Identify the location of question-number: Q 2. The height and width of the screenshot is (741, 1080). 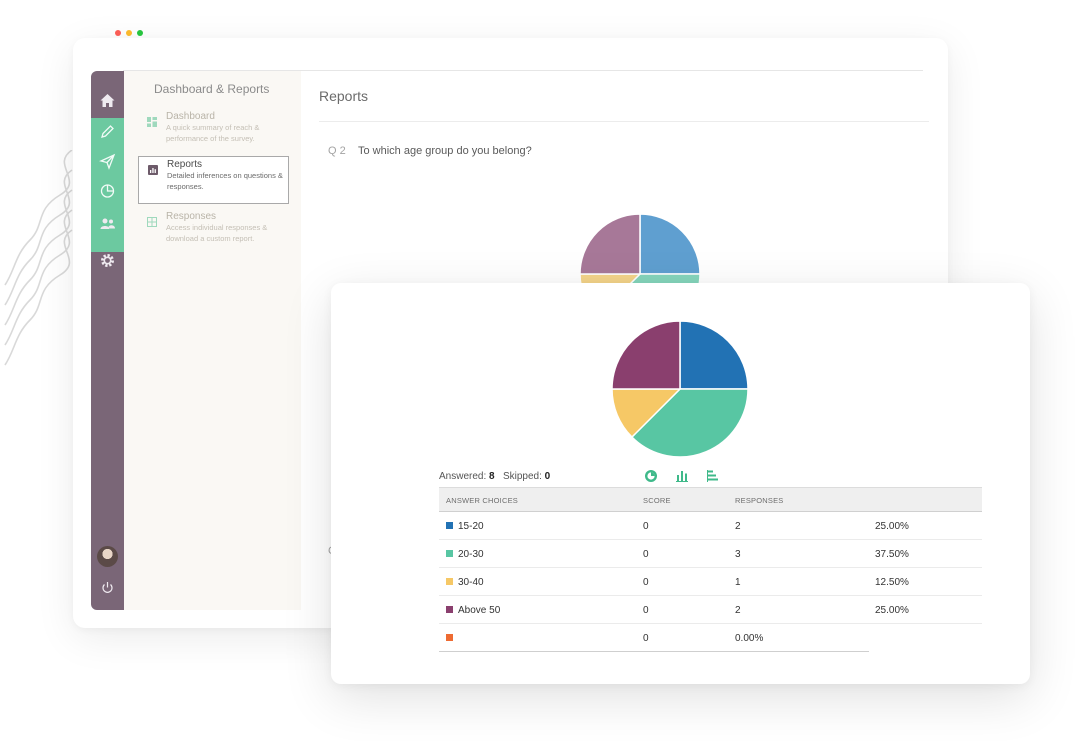
(337, 151).